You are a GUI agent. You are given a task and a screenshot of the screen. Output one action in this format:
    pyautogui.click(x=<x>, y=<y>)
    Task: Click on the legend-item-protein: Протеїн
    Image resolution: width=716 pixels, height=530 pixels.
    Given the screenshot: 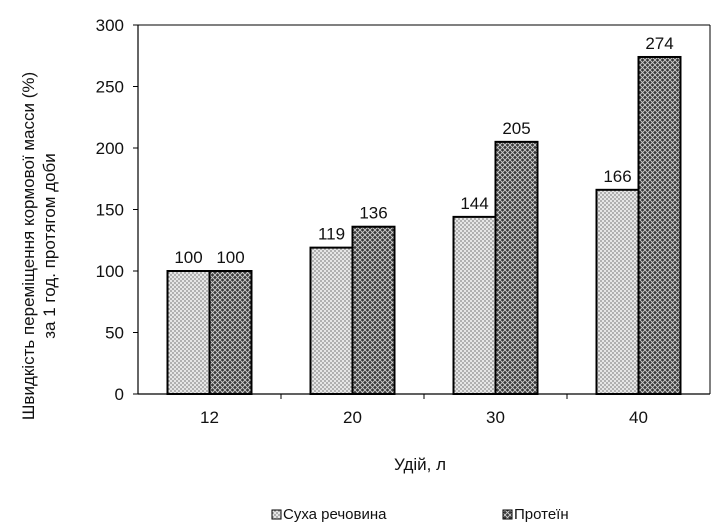 What is the action you would take?
    pyautogui.click(x=536, y=514)
    